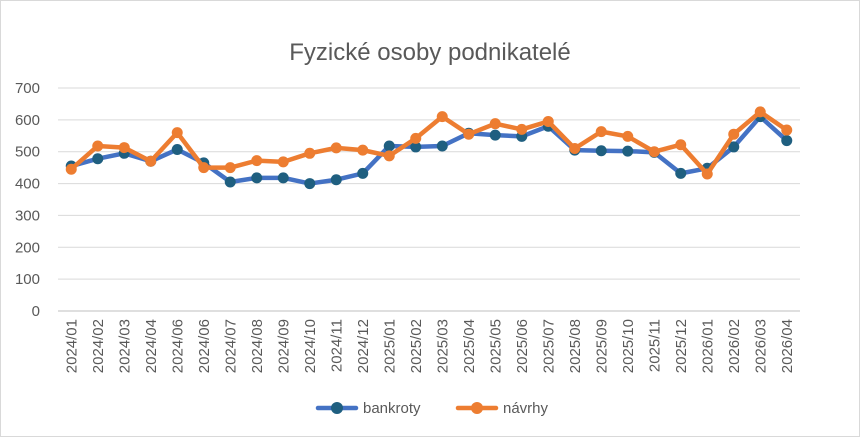 This screenshot has width=860, height=437. What do you see at coordinates (469, 346) in the screenshot?
I see `x-tick-label: 2025/04` at bounding box center [469, 346].